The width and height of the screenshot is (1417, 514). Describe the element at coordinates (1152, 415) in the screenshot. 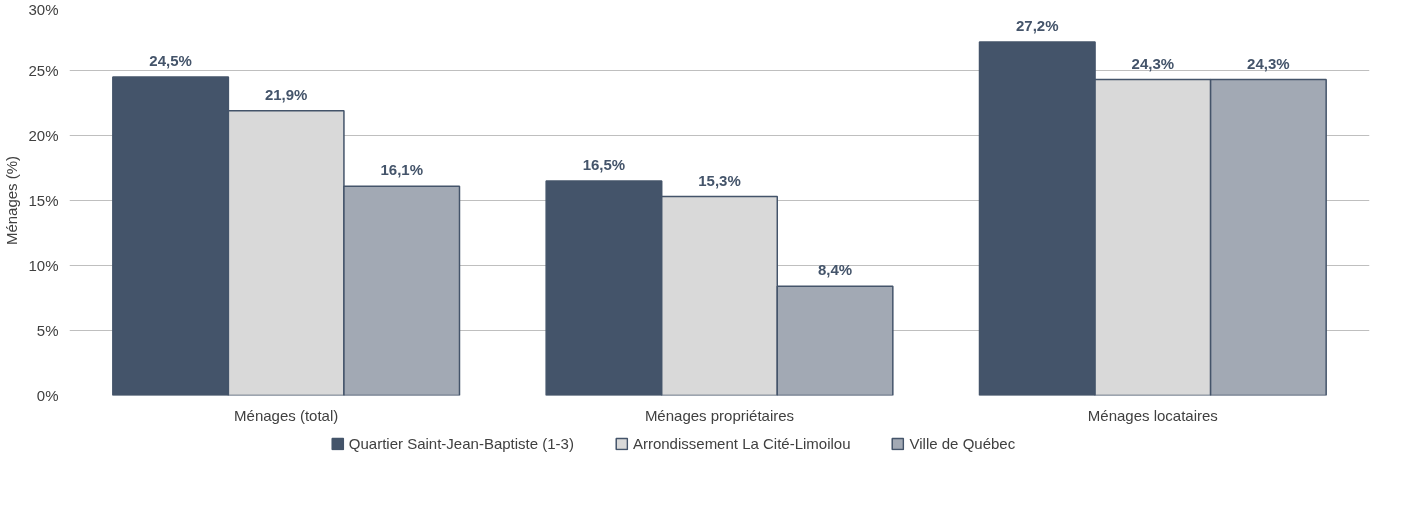

I see `x-tick-label: Ménages locataires` at that location.